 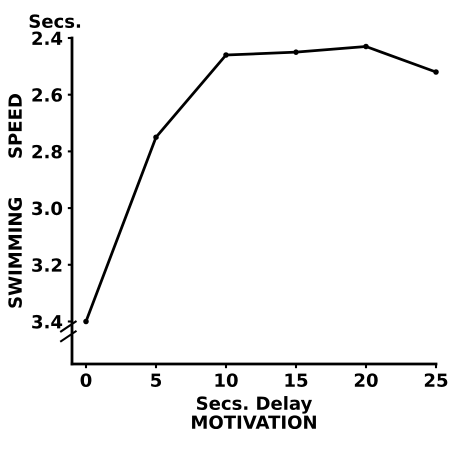 I want to click on y-tick-label: 2.8, so click(x=47, y=151).